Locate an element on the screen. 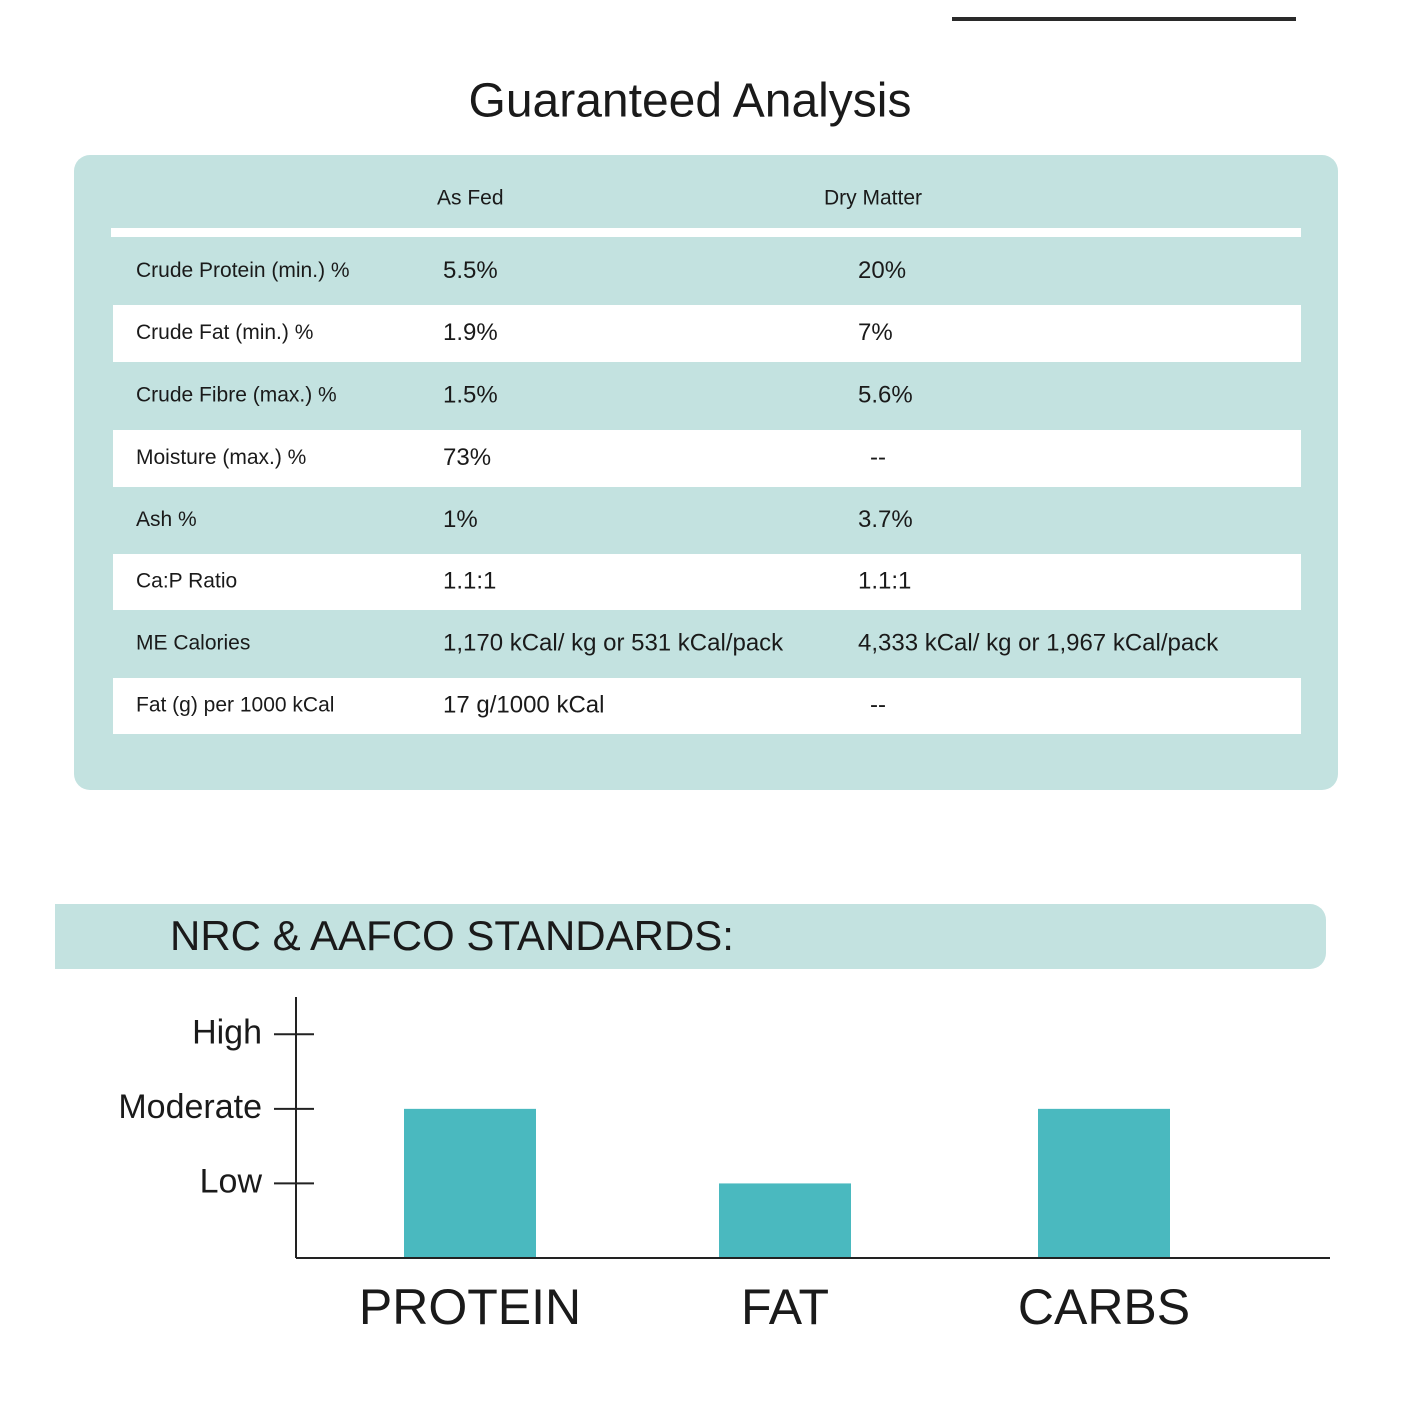  cell-value: 3.7% is located at coordinates (885, 519).